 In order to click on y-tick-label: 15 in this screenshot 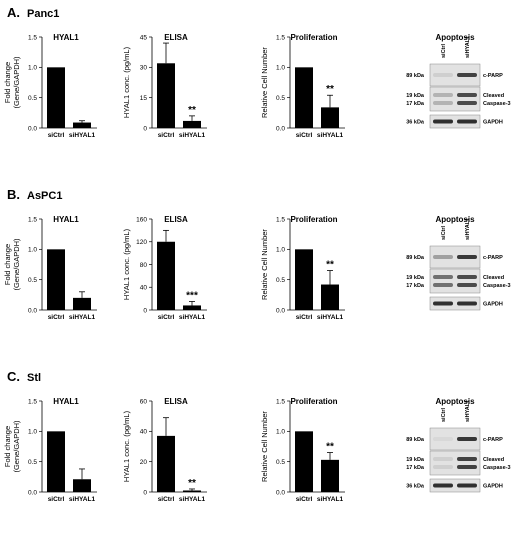, I will do `click(144, 98)`.